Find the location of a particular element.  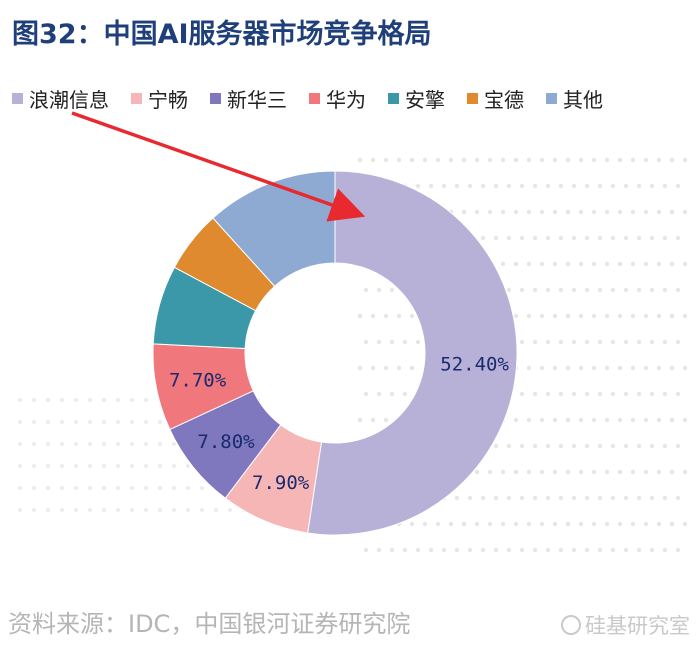

data-label-0: 52.40% is located at coordinates (474, 365).